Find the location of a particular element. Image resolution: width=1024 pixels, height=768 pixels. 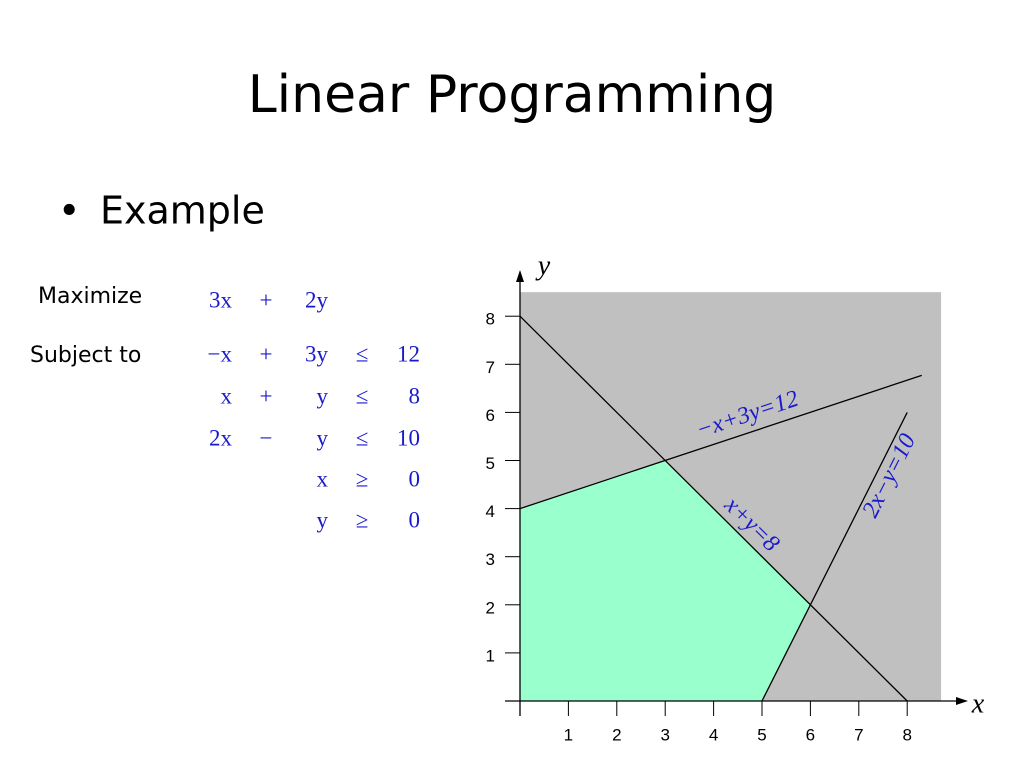

x-tick-label: 5 is located at coordinates (761, 734).